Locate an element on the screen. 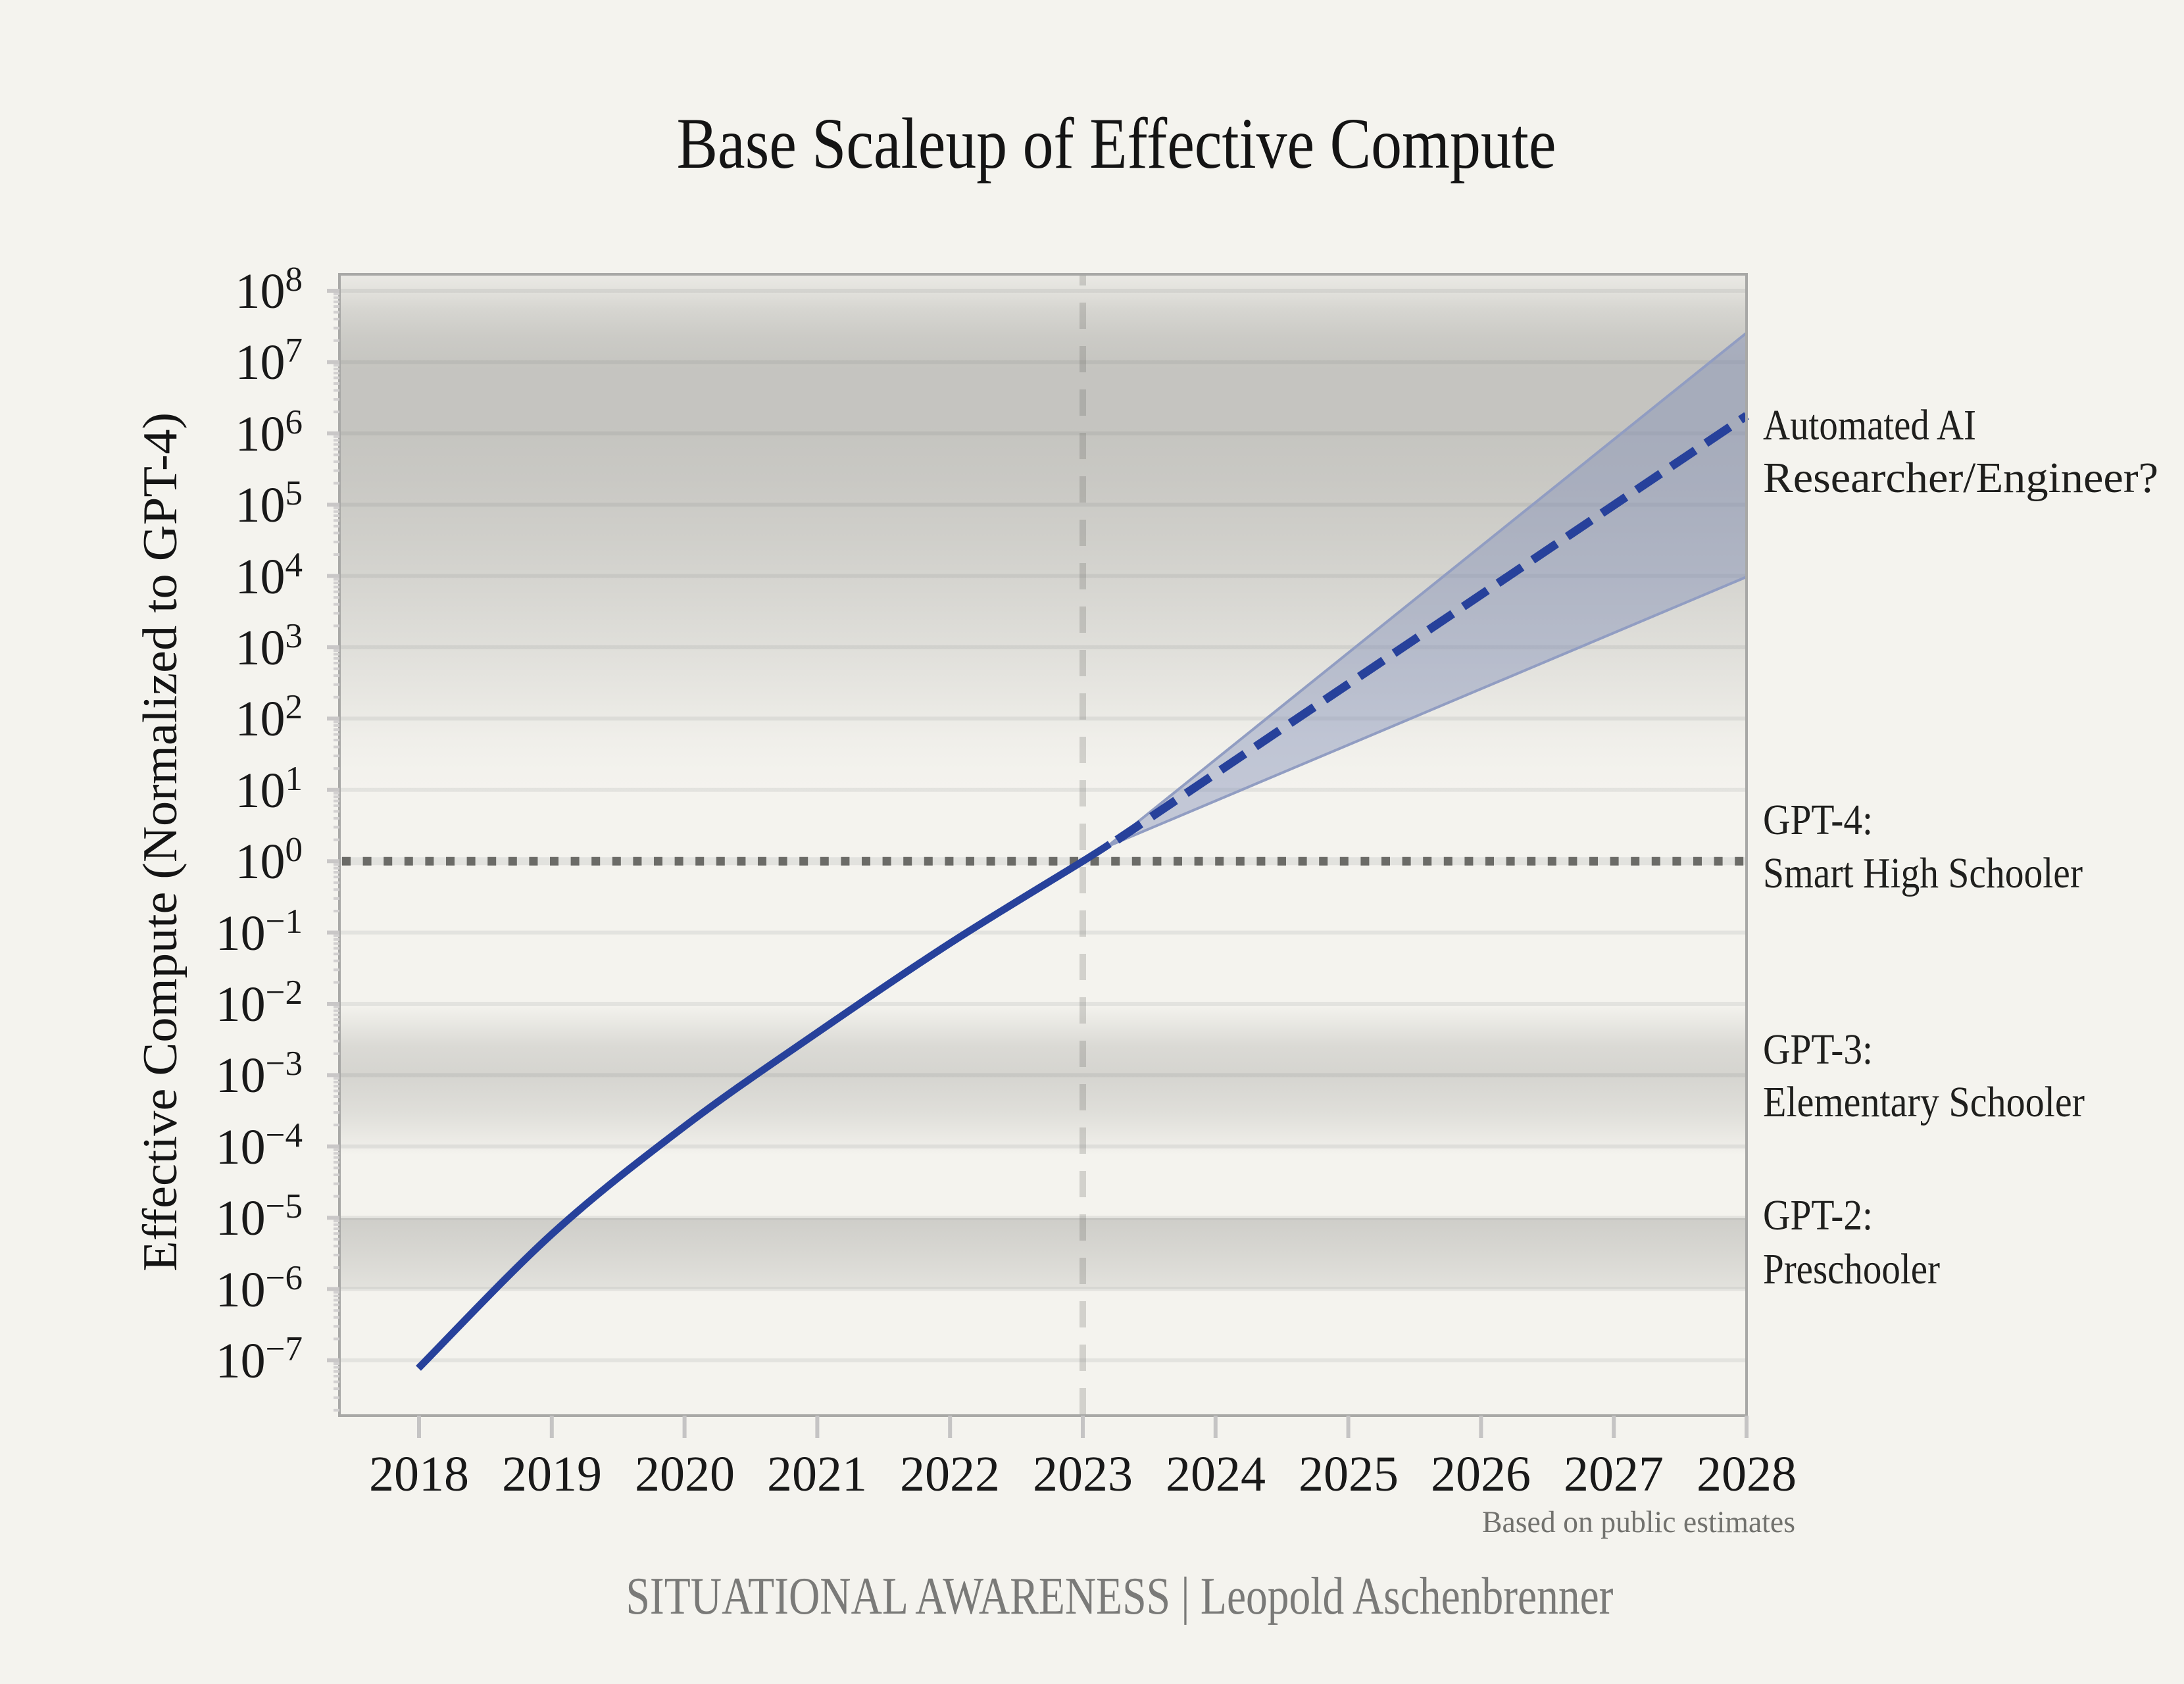  svg-text: Smart High Schooler is located at coordinates (1923, 873).